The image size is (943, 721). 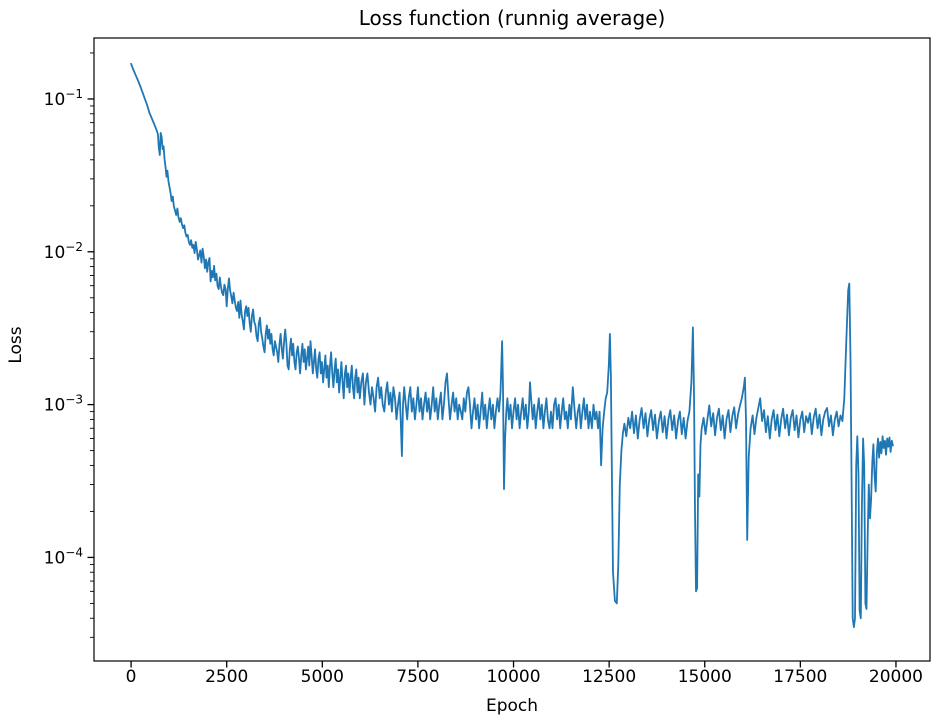 What do you see at coordinates (417, 677) in the screenshot?
I see `x-tick-label: 7500` at bounding box center [417, 677].